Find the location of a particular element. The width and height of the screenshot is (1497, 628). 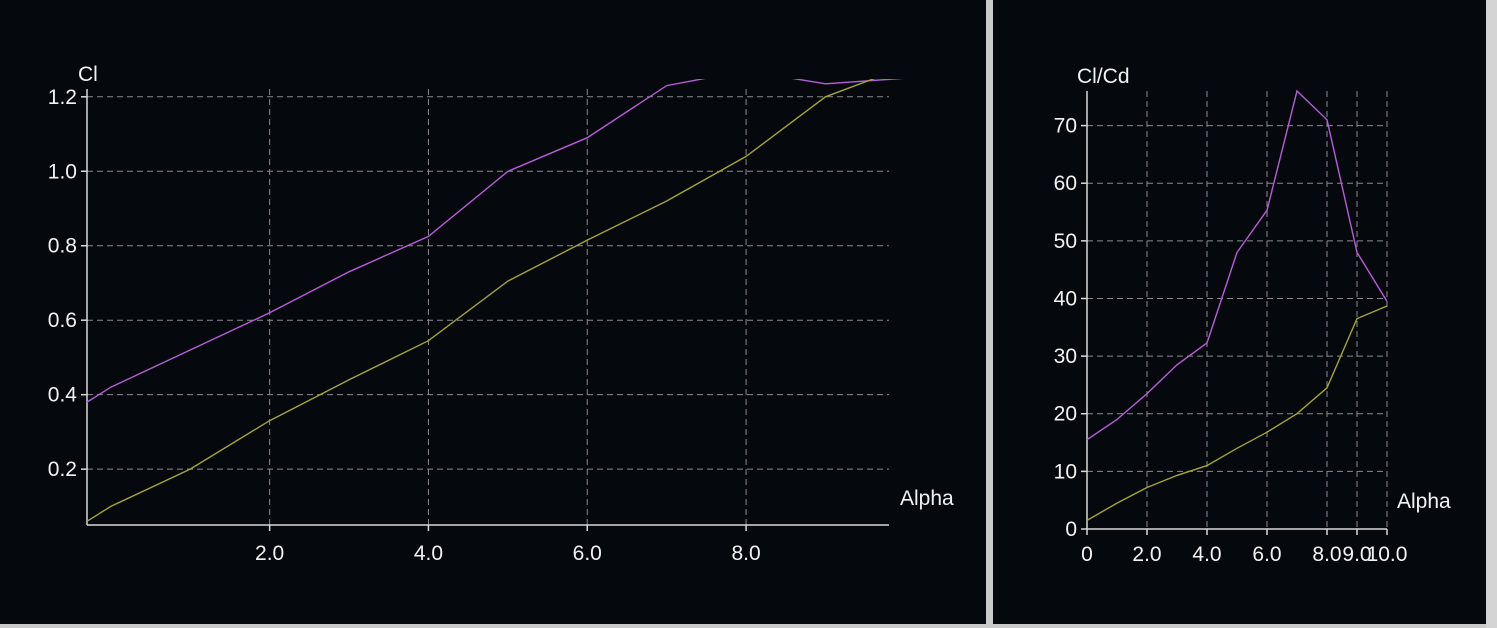

x-tick-label: 9.0 is located at coordinates (1356, 554).